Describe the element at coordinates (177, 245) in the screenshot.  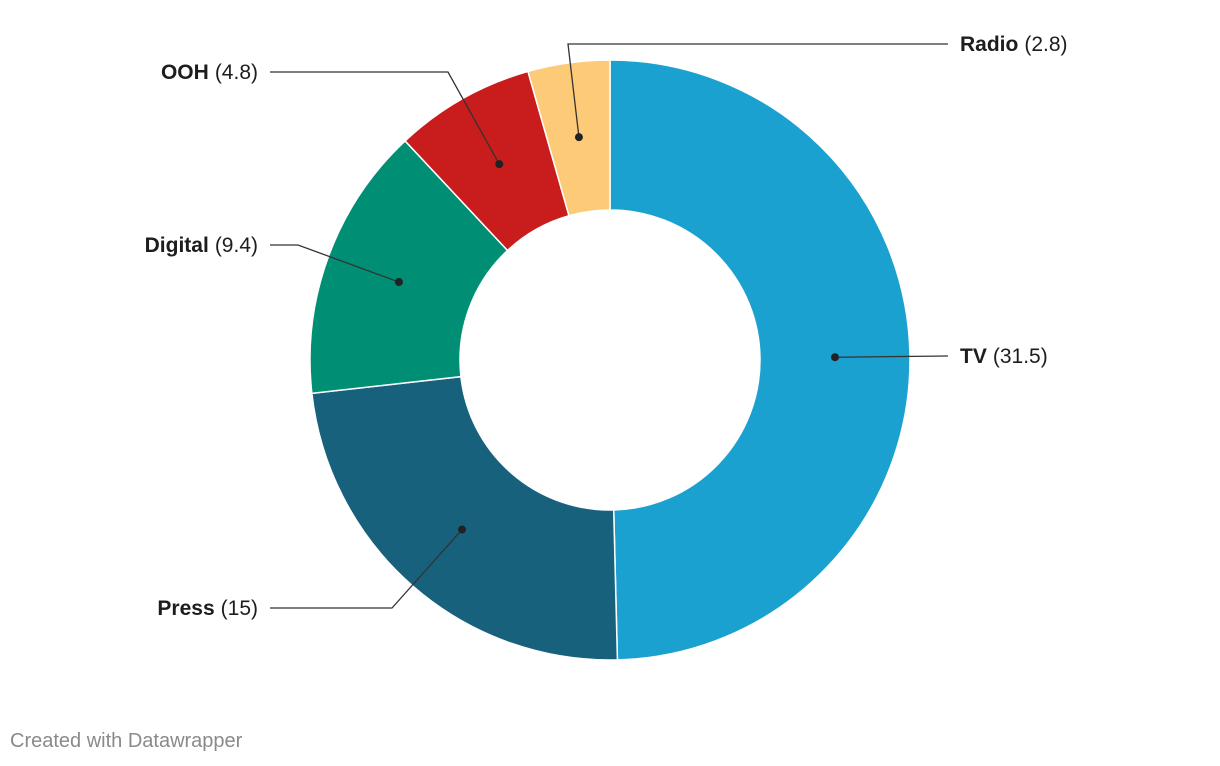
I see `label-name-digital: Digital` at that location.